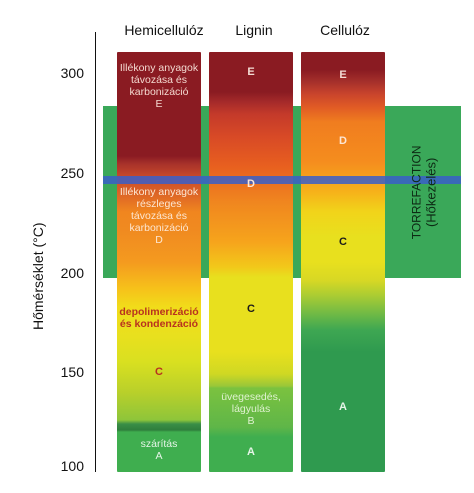 The image size is (474, 493). I want to click on lignin-stage-c-letter: C, so click(251, 309).